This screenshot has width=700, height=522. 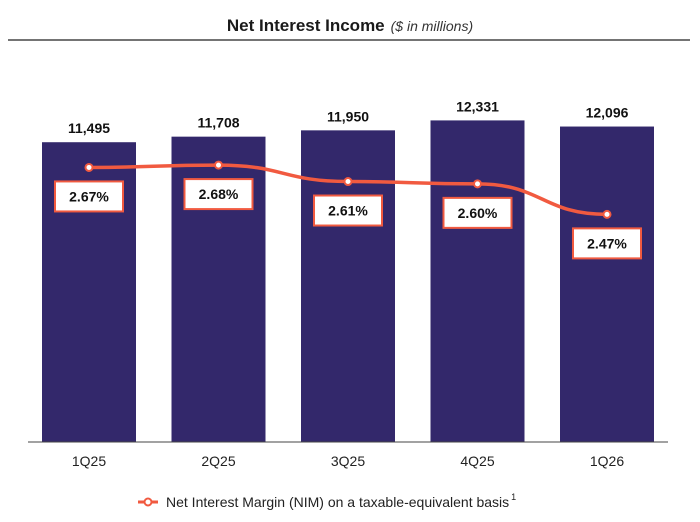 I want to click on nim-value-label: 2.47%, so click(x=607, y=243).